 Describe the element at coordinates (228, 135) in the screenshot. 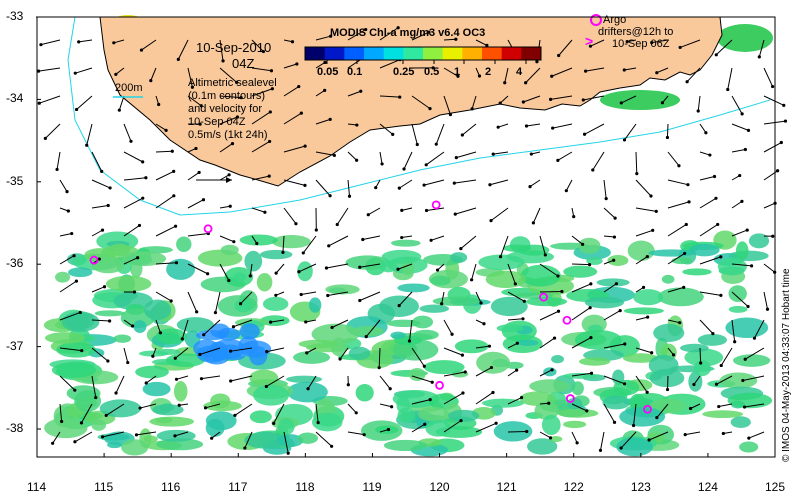

I see `altimetry-note-line: 0.5m/s (1kt 24h)` at that location.